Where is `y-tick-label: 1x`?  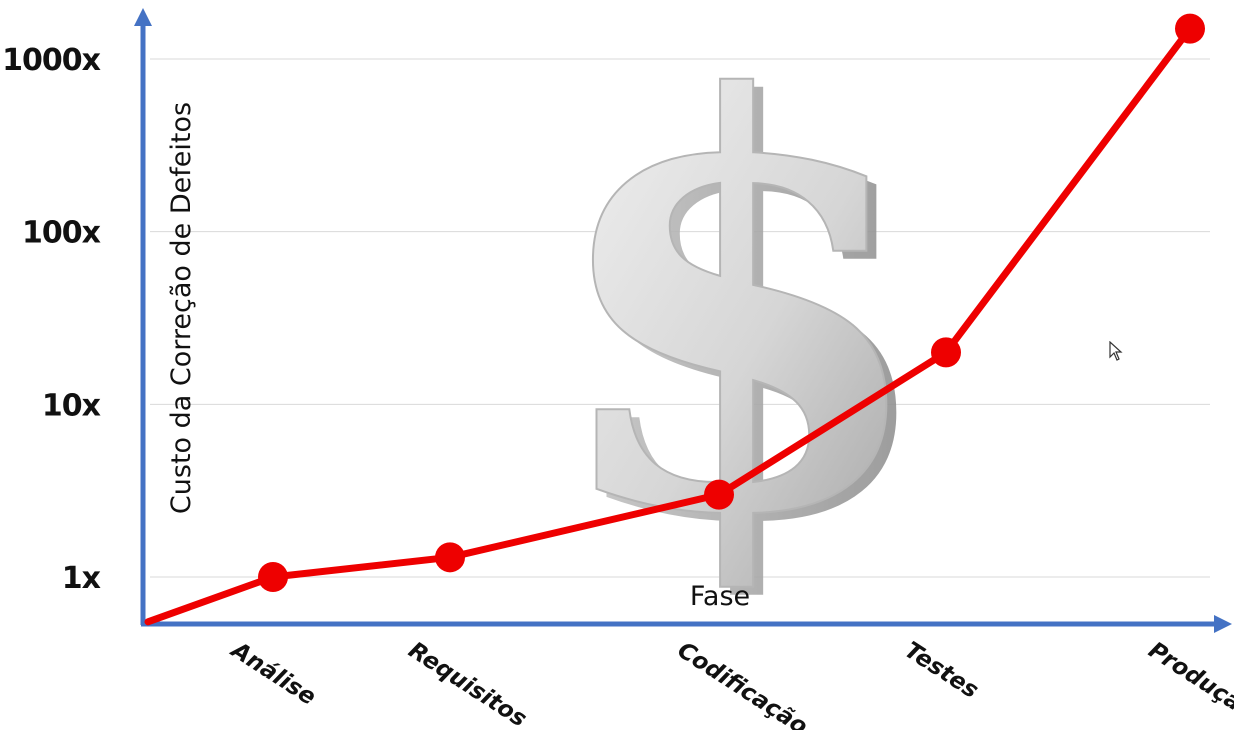
y-tick-label: 1x is located at coordinates (81, 578).